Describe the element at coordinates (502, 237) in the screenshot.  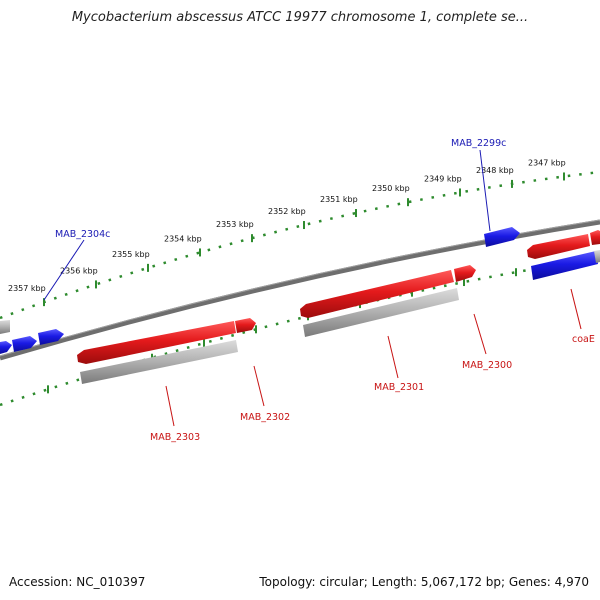
I see `gene-mab-2299c` at that location.